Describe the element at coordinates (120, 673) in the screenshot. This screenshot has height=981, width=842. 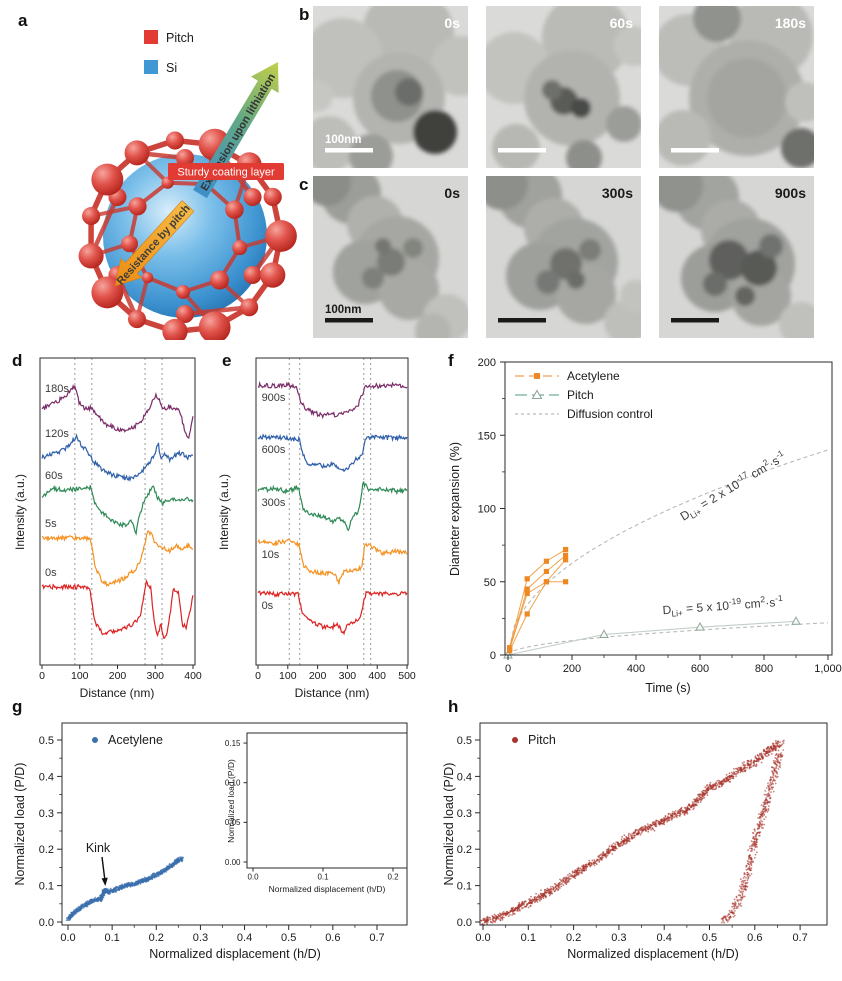
I see `x-axis: 0 100 200 300 400` at that location.